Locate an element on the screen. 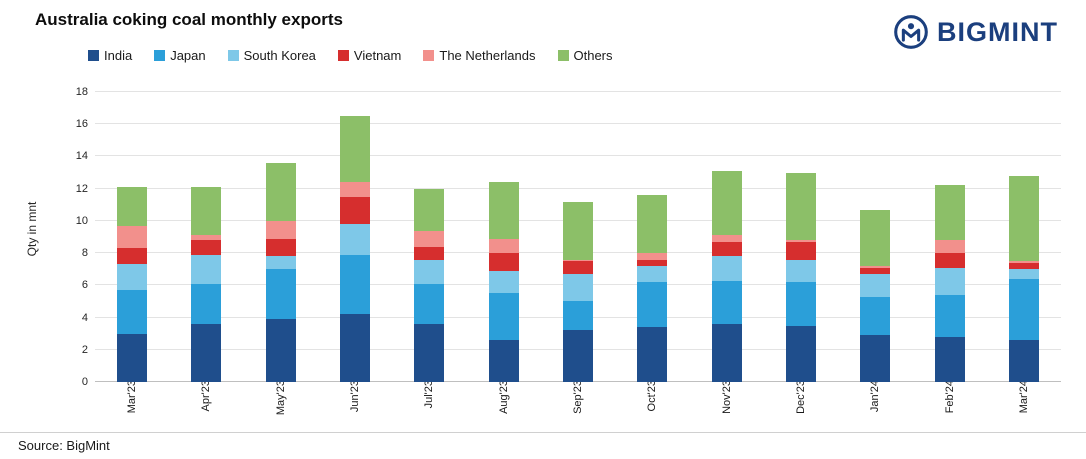 This screenshot has width=1086, height=459. legend-item-japan: Japan is located at coordinates (180, 55).